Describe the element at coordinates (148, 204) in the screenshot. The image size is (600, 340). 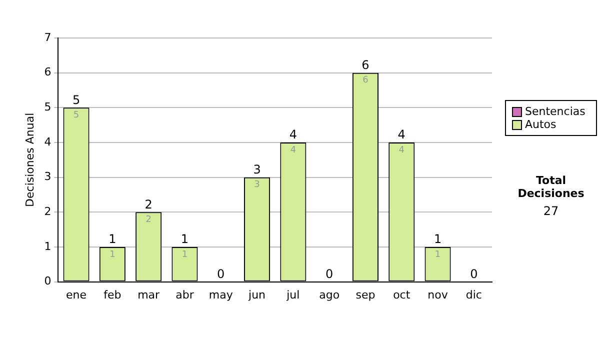
I see `total-label: 2` at that location.